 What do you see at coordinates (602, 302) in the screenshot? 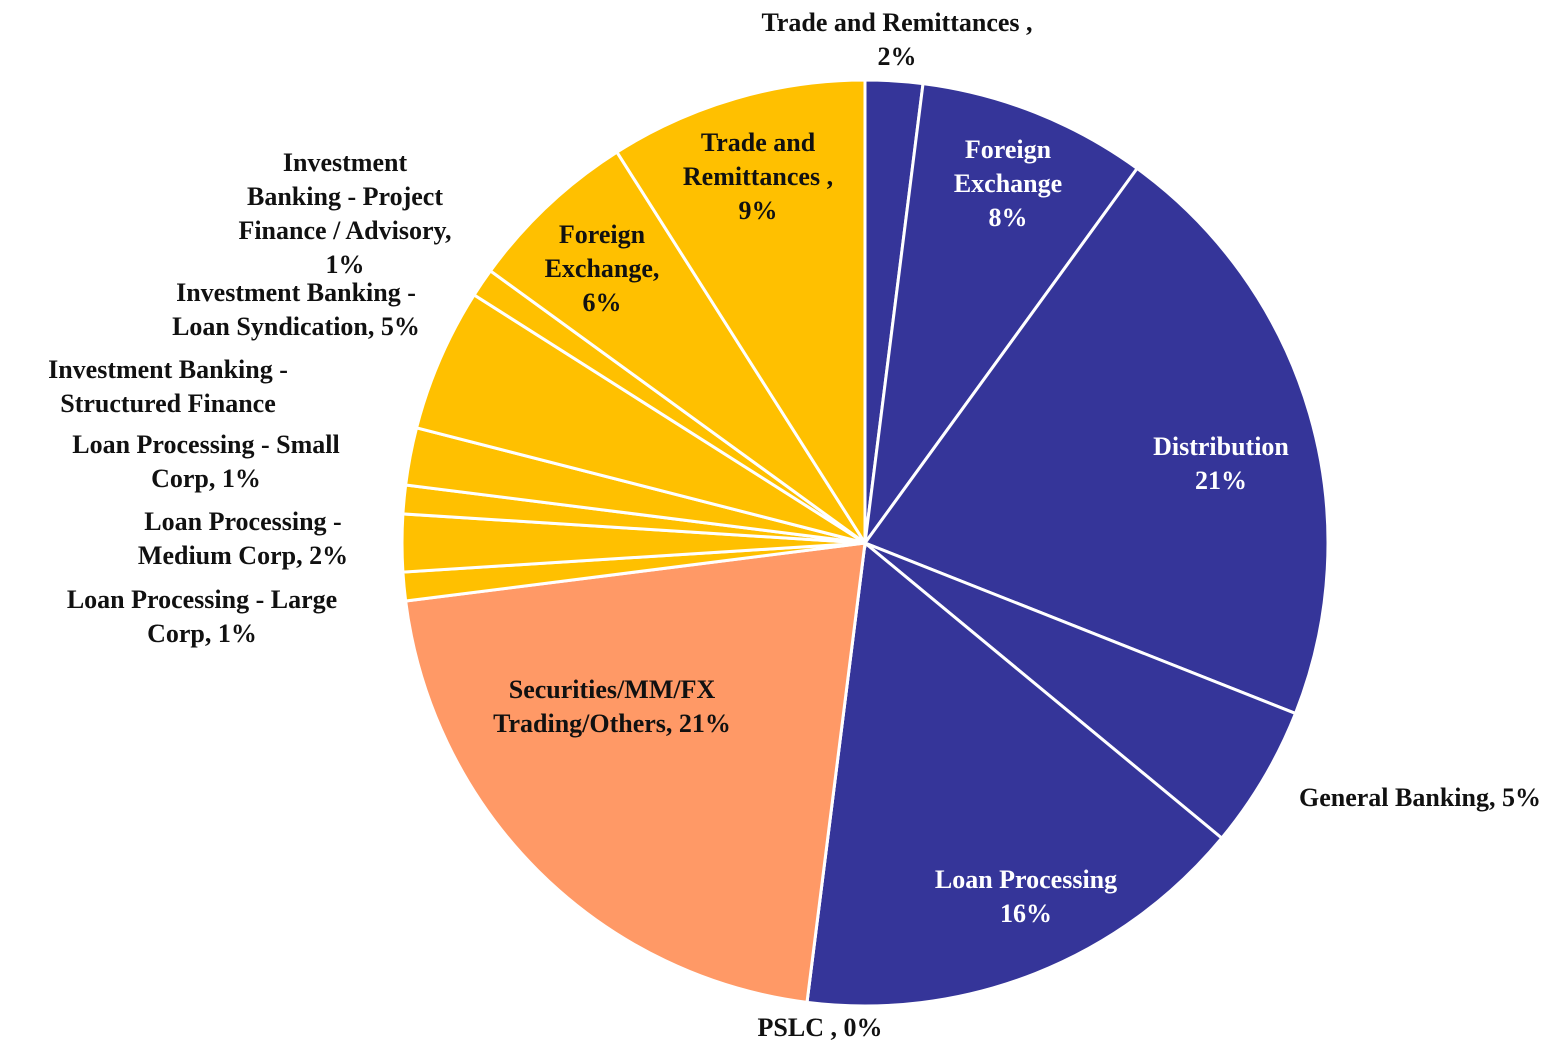
I see `value-label: 6%` at bounding box center [602, 302].